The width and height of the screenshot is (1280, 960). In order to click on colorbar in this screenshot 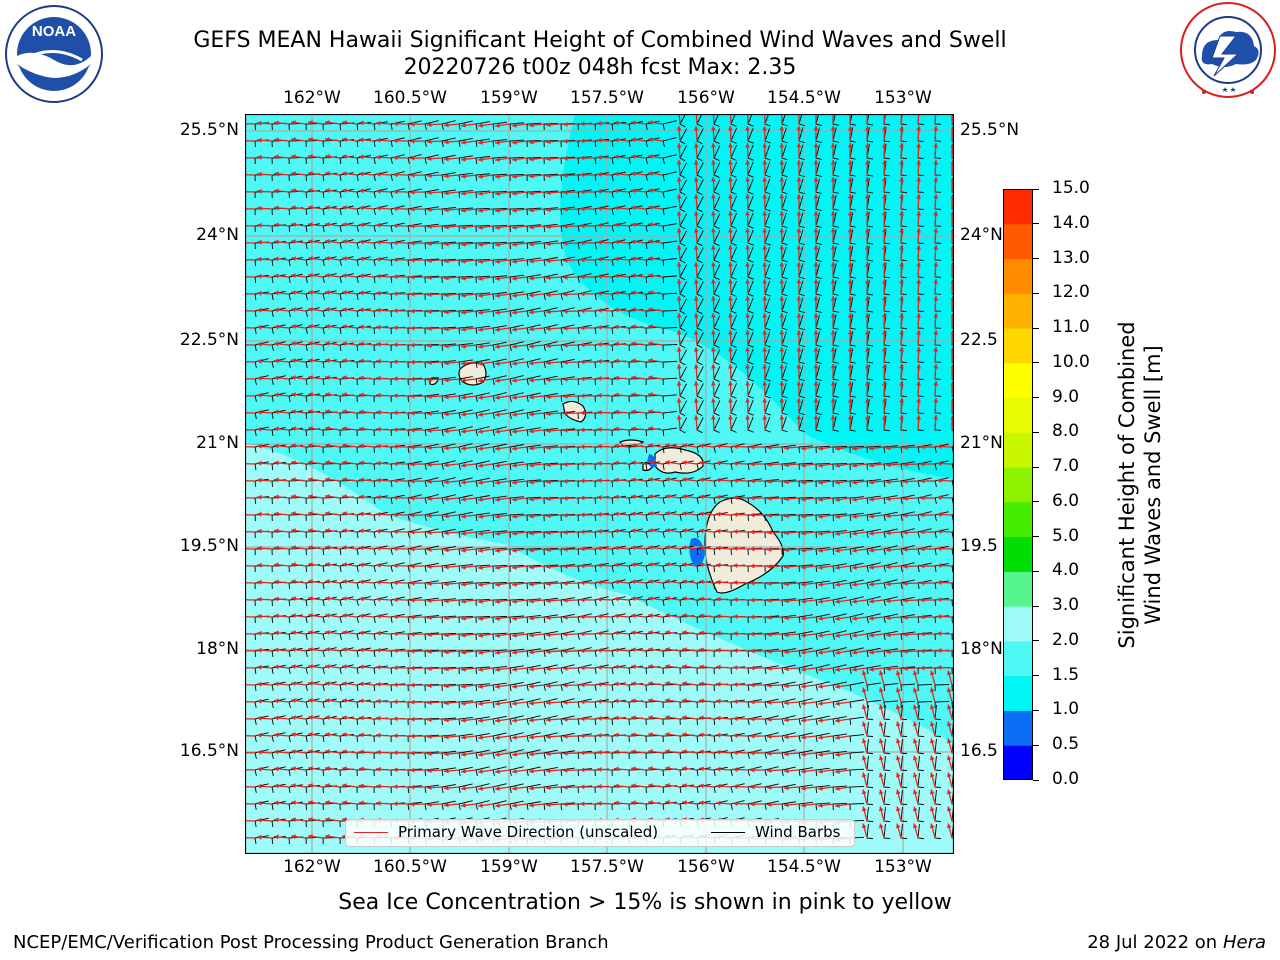, I will do `click(1018, 485)`.